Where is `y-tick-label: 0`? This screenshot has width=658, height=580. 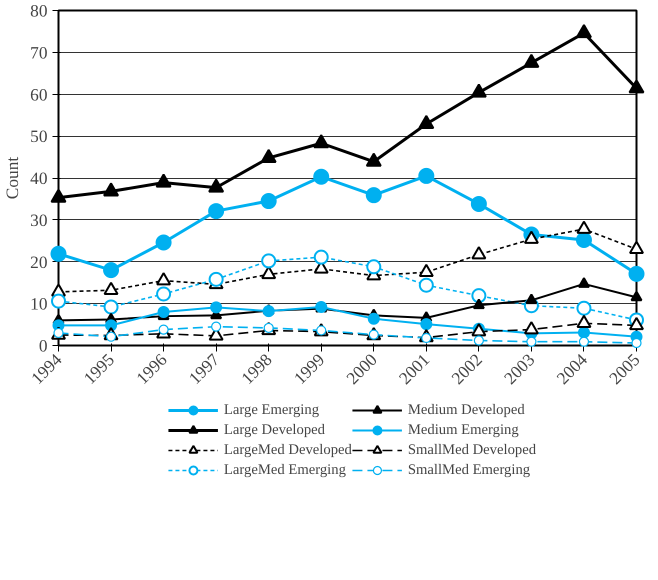 y-tick-label: 0 is located at coordinates (43, 346).